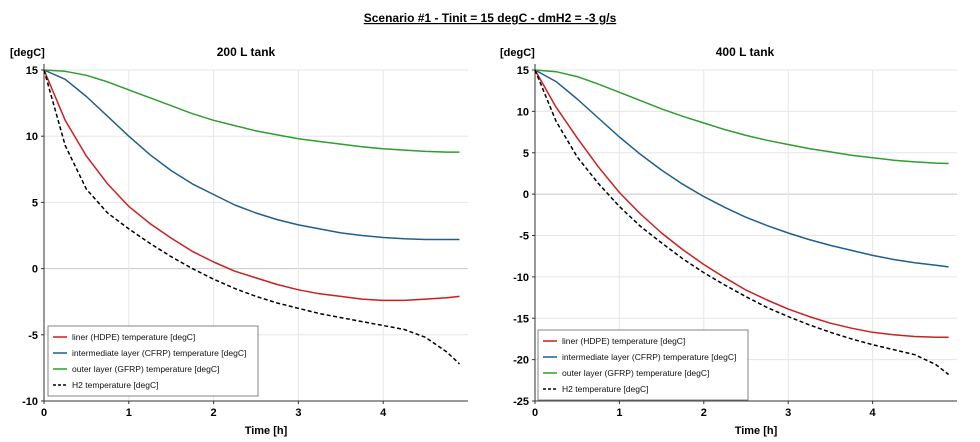 The image size is (980, 442). Describe the element at coordinates (521, 402) in the screenshot. I see `y-tick-label: -25` at that location.